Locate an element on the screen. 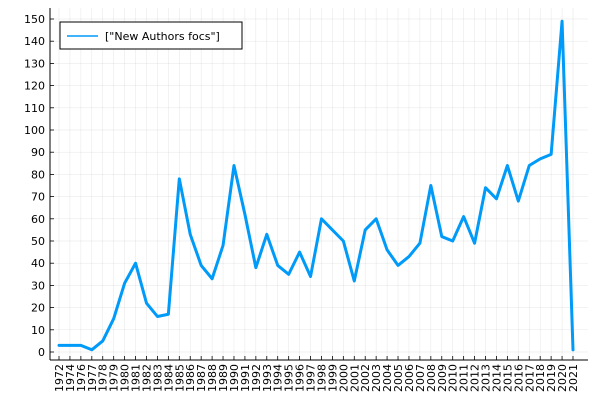 The height and width of the screenshot is (400, 600). legend: ["New Authors focs"] is located at coordinates (151, 35).